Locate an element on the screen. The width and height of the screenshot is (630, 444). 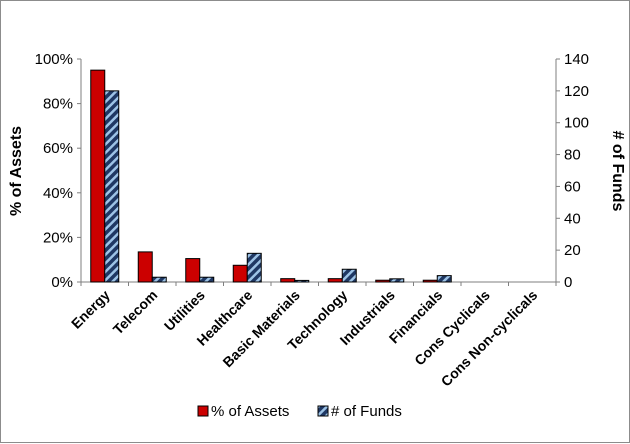
bar-assets-healthcare is located at coordinates (240, 273).